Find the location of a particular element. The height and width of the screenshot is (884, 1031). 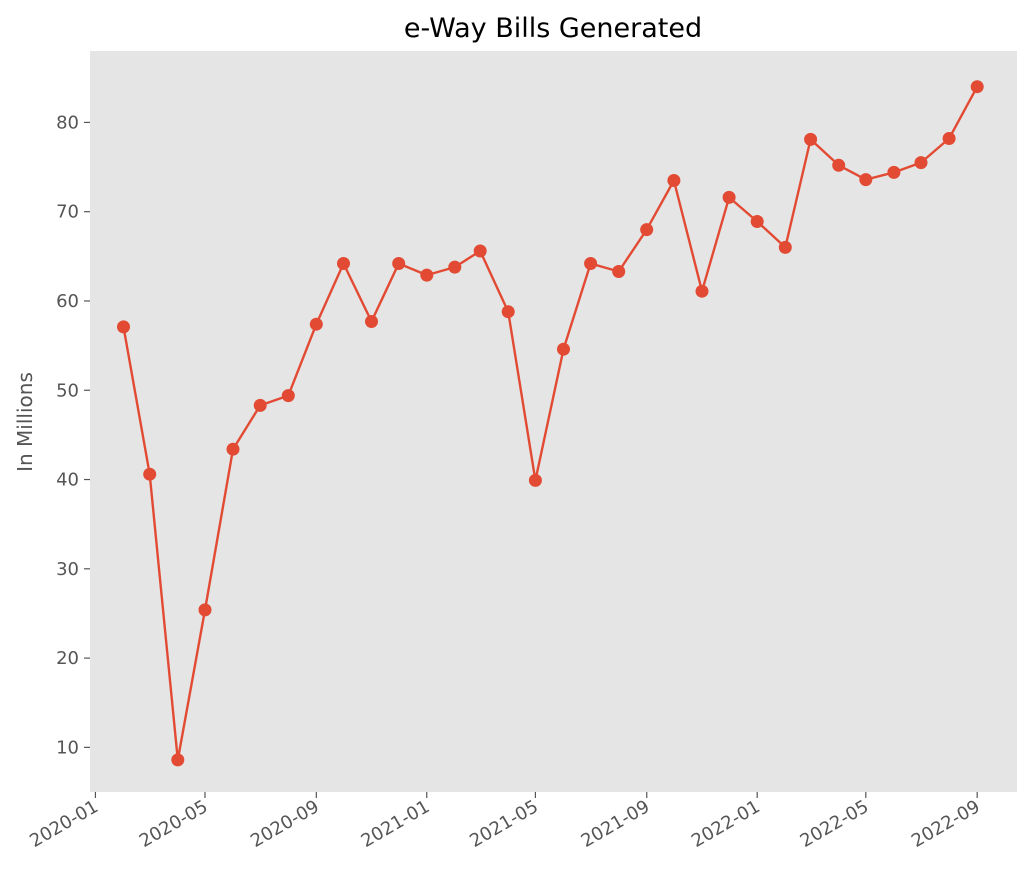

x-tick-label: 2021-05 is located at coordinates (504, 824).